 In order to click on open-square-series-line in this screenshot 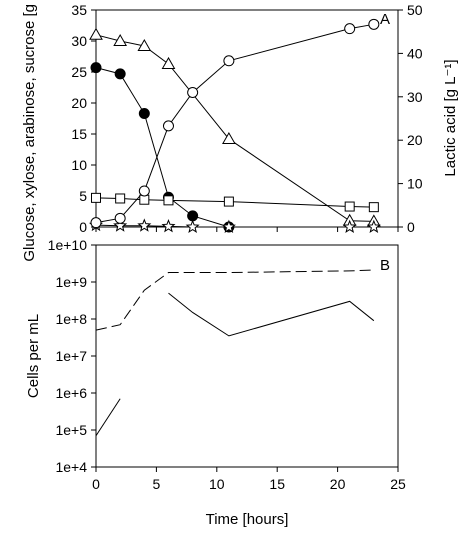, I will do `click(234, 202)`.